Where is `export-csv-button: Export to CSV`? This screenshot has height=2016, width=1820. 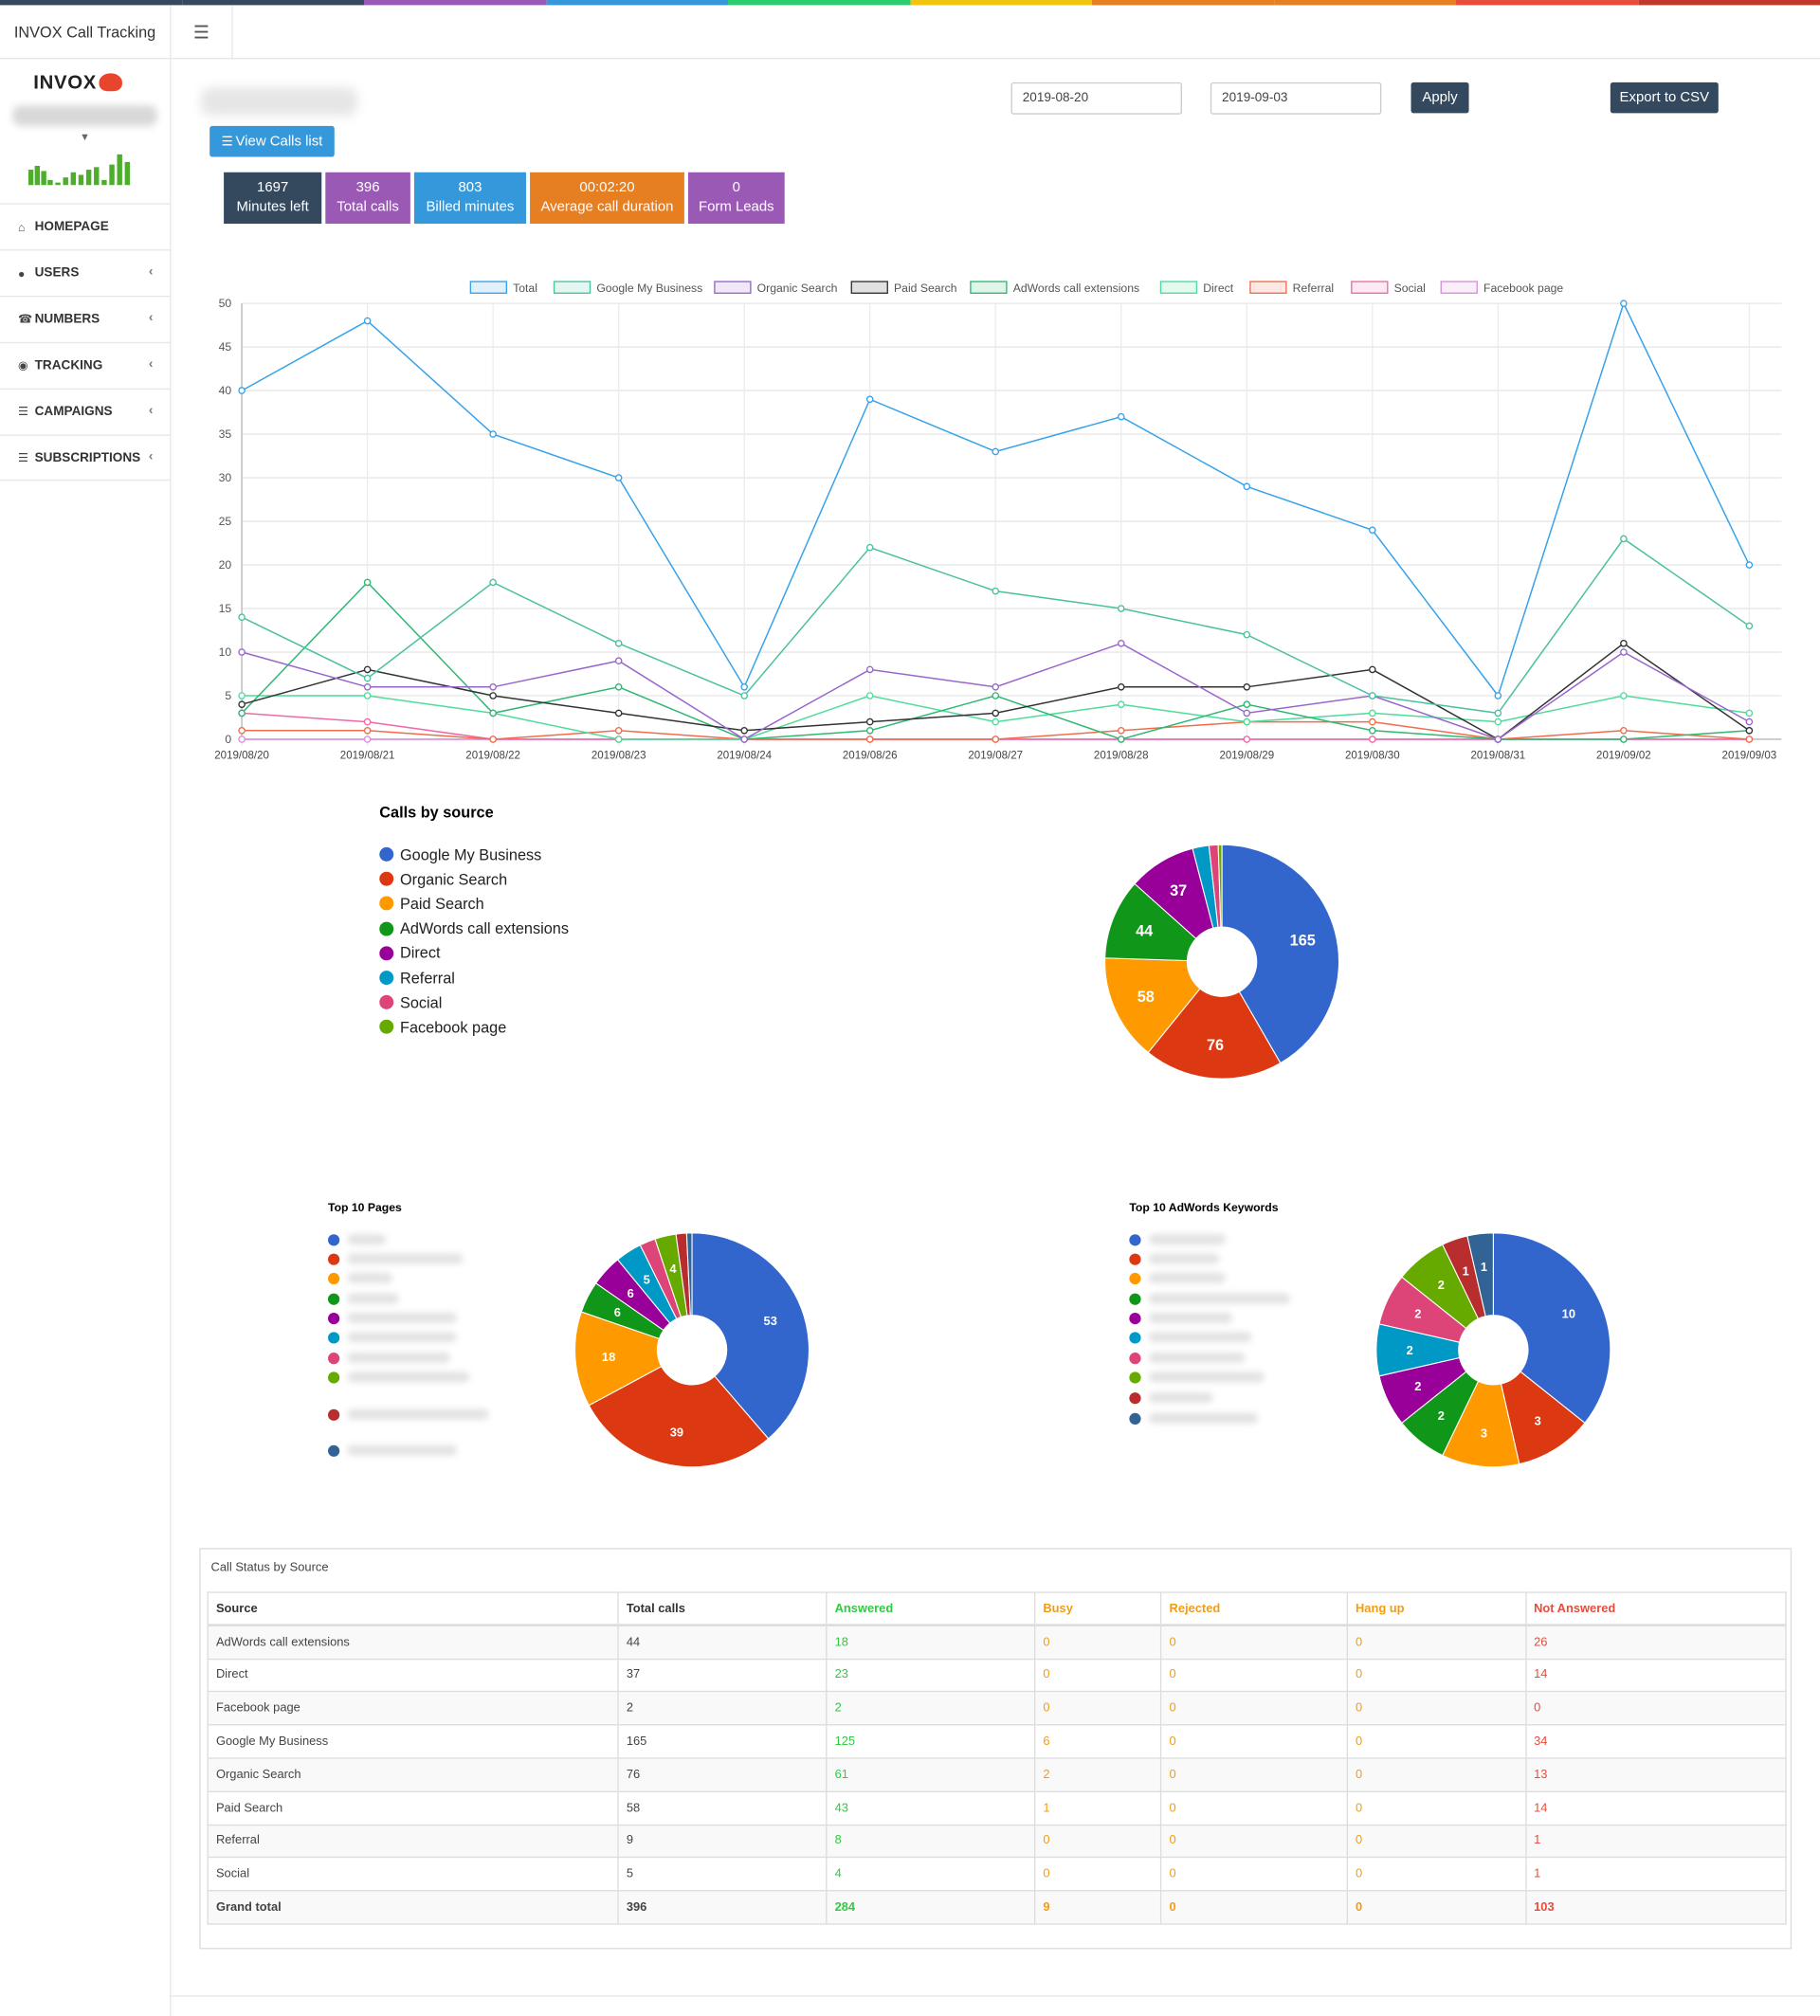 export-csv-button: Export to CSV is located at coordinates (1664, 98).